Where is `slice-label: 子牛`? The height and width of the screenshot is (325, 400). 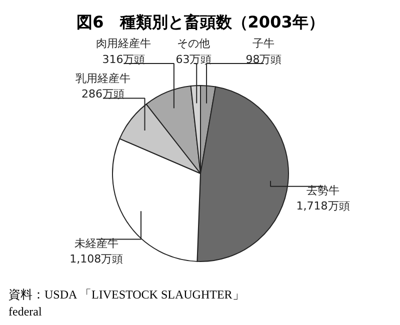
slice-label: 子牛 is located at coordinates (263, 43).